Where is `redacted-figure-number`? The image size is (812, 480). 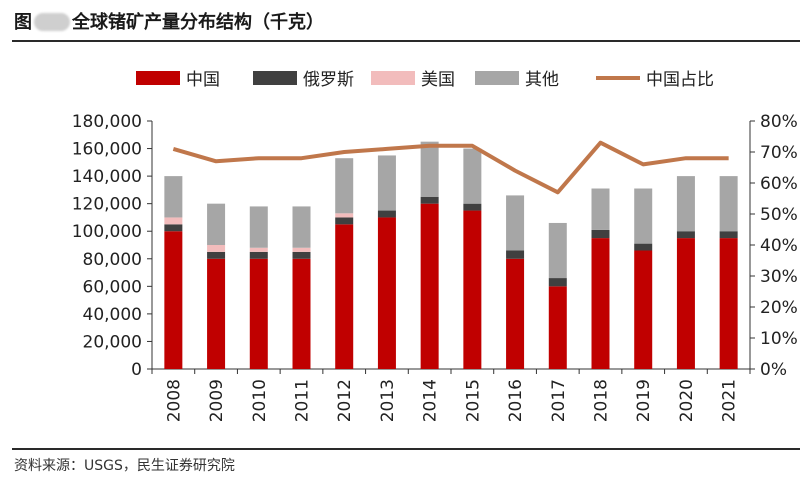
redacted-figure-number is located at coordinates (52, 22).